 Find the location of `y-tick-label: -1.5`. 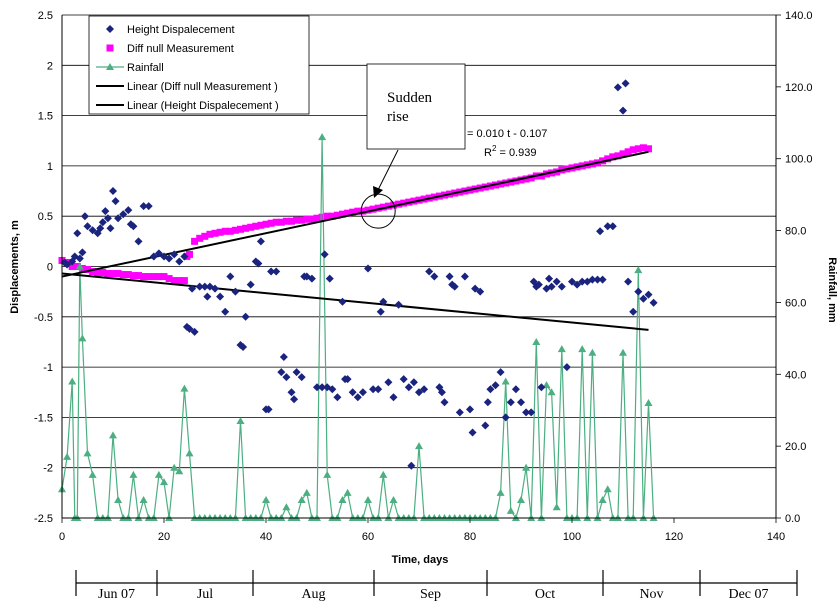

y-tick-label: -1.5 is located at coordinates (43, 418).